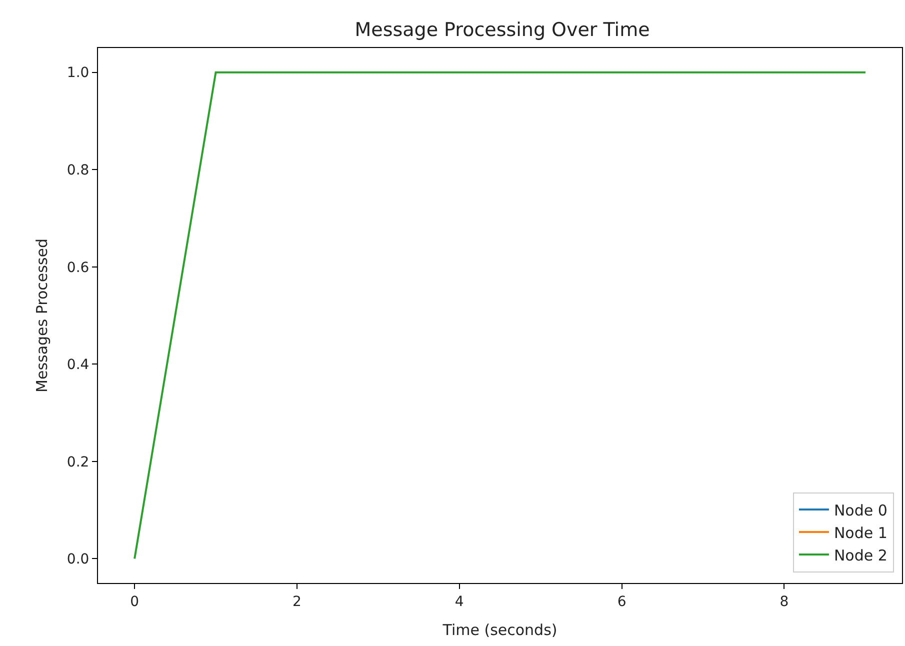 This screenshot has height=646, width=905. What do you see at coordinates (42, 315) in the screenshot?
I see `y-axis-title: Messages Processed` at bounding box center [42, 315].